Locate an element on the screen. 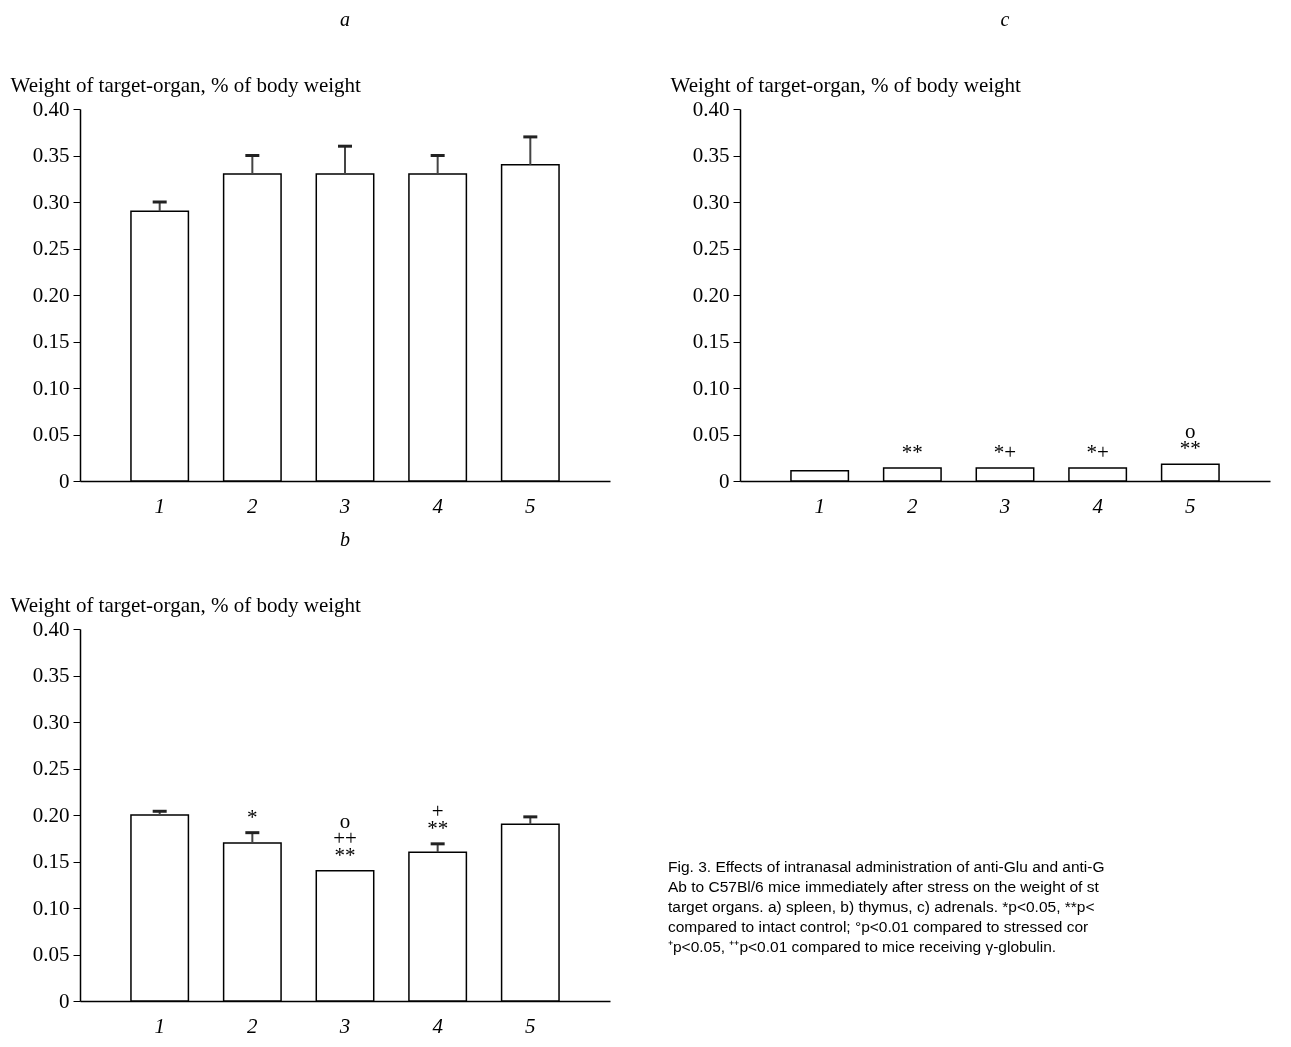 This screenshot has height=1047, width=1291. text: ⁺p<0.05, ⁺⁺p<0.01 compared to mice receiving γ-globulin. is located at coordinates (862, 946).